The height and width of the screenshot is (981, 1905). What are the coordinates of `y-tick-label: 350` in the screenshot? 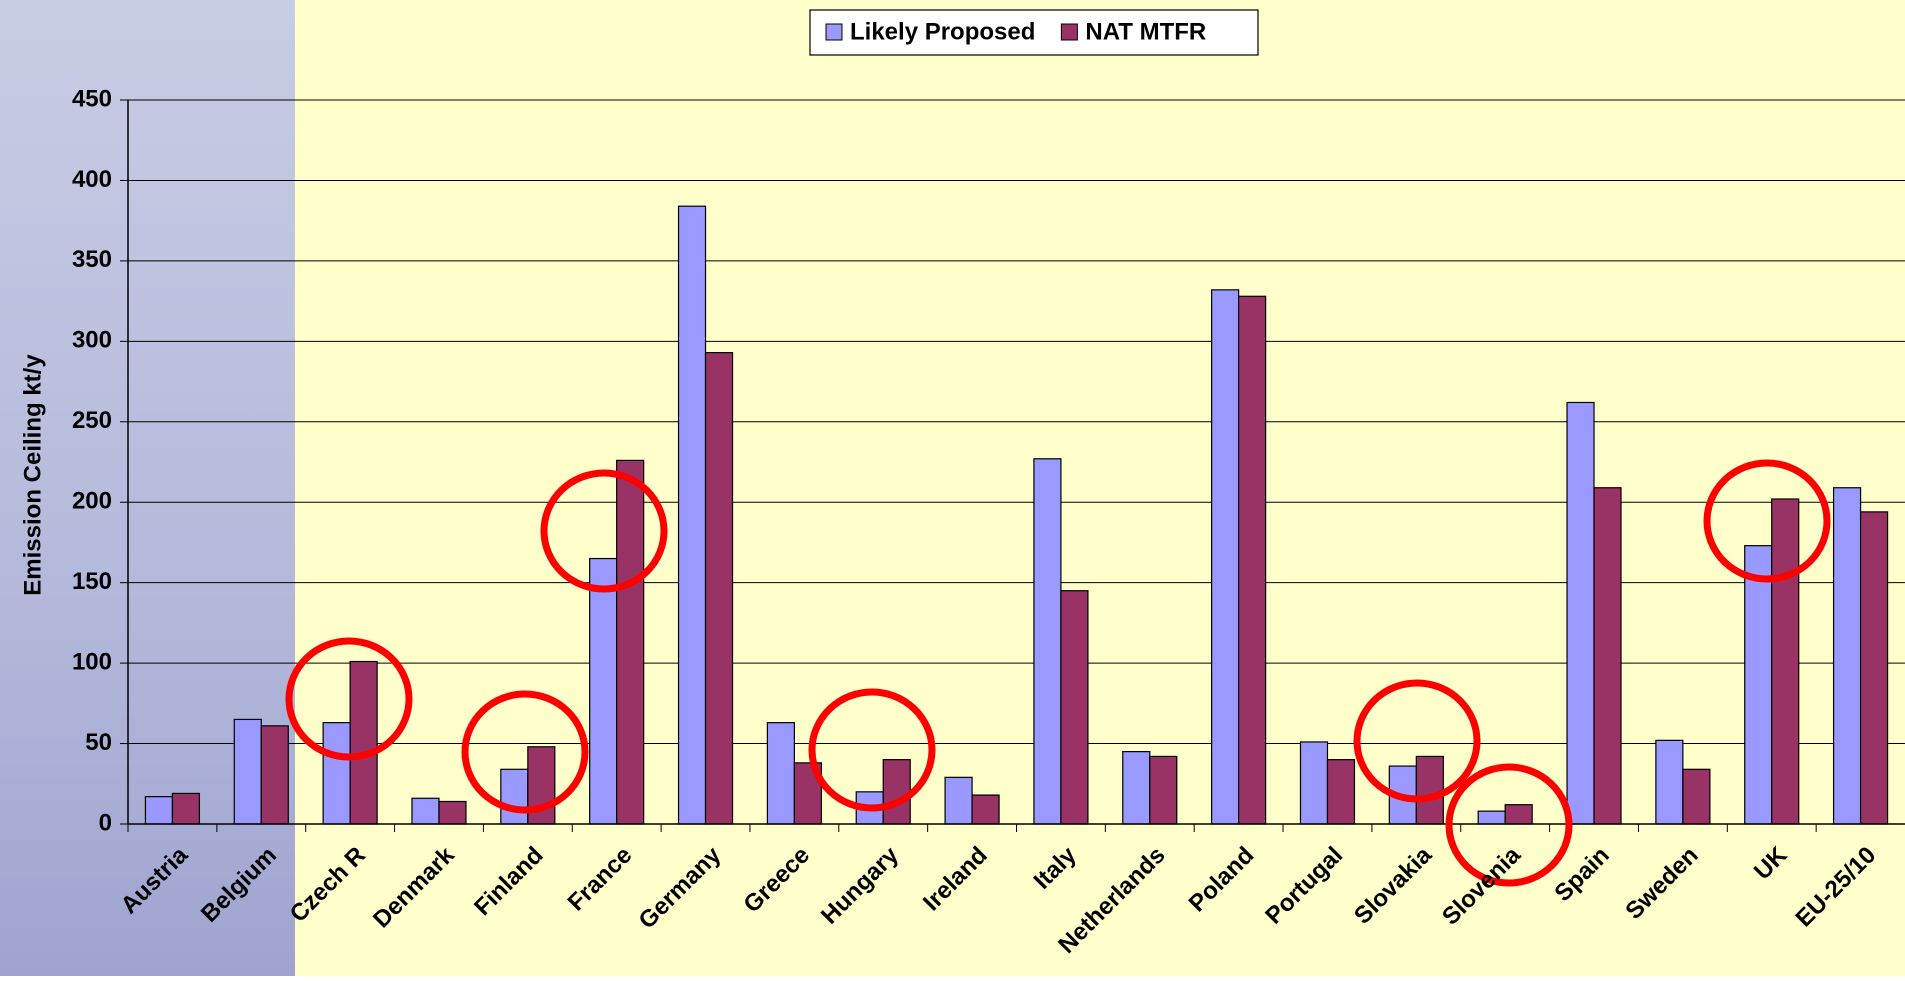 It's located at (92, 259).